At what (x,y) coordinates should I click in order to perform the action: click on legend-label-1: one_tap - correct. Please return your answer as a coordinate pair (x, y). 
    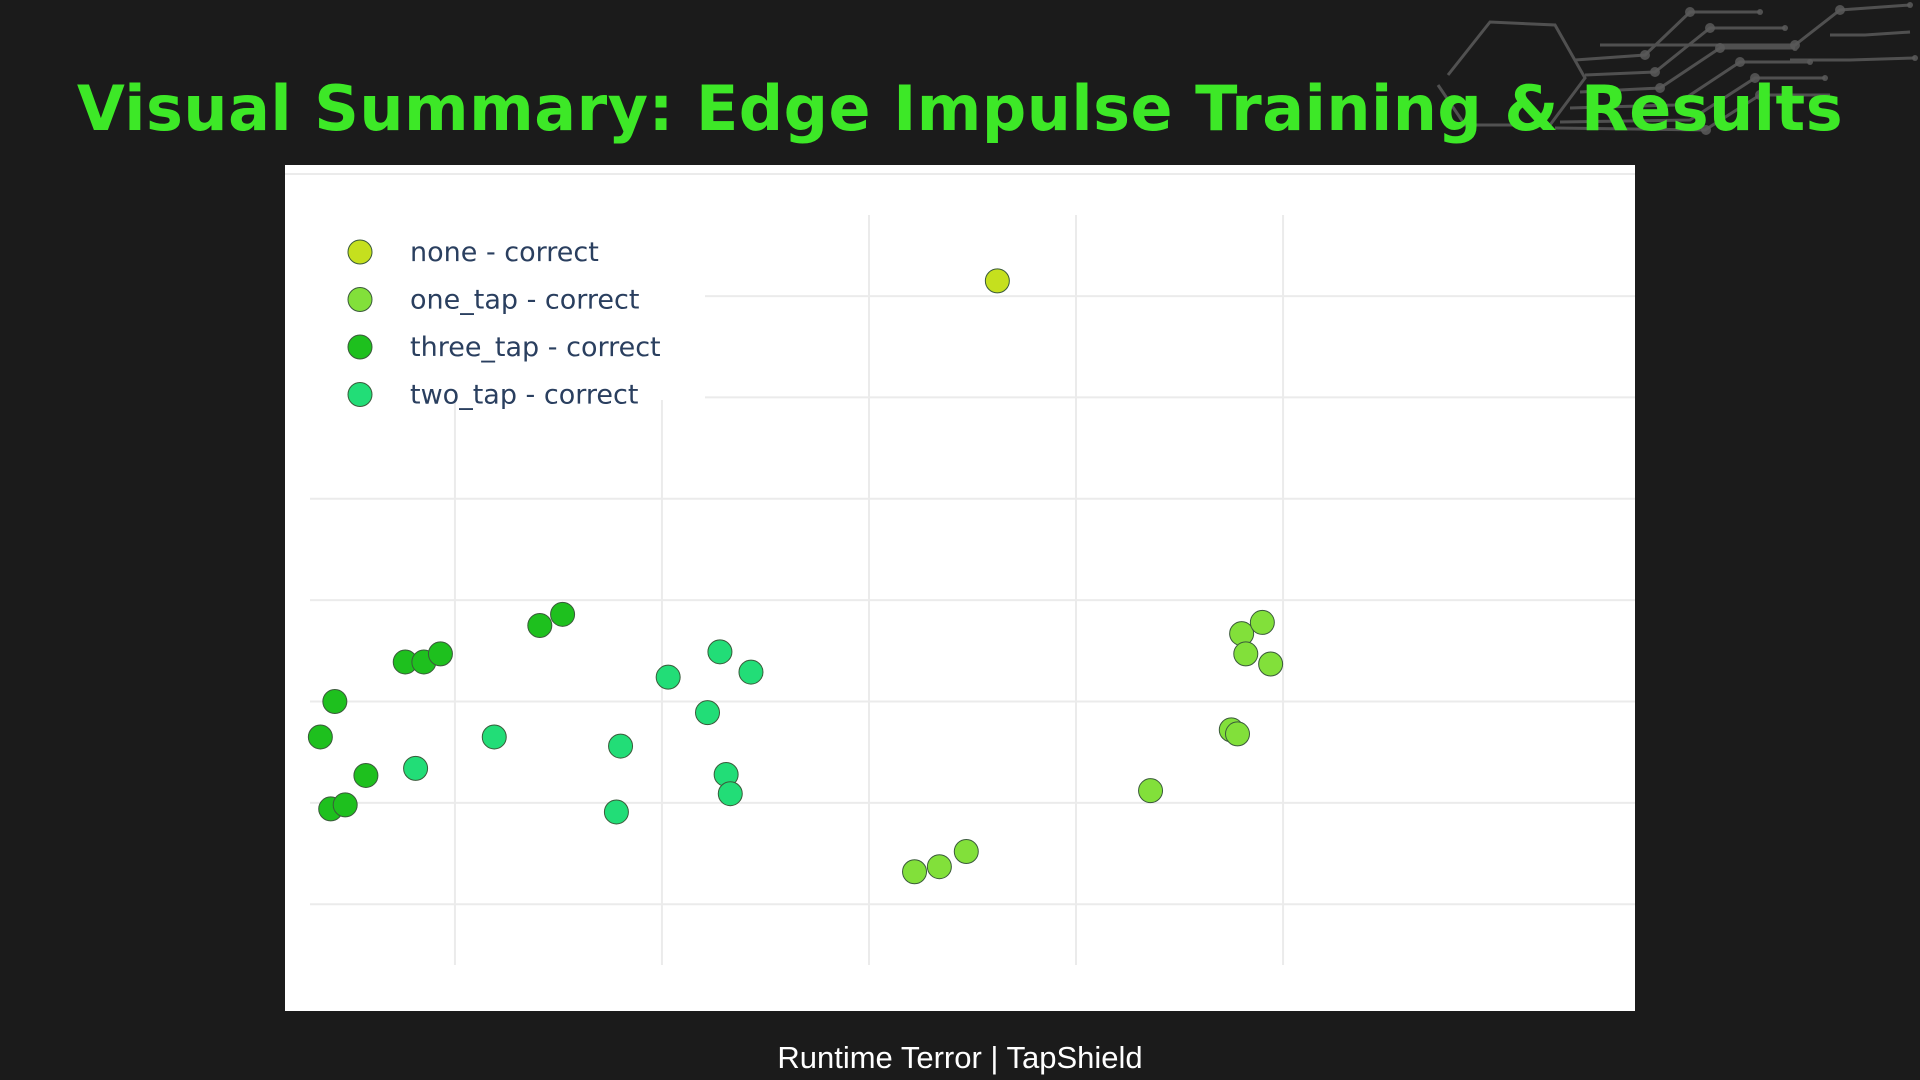
    Looking at the image, I should click on (524, 300).